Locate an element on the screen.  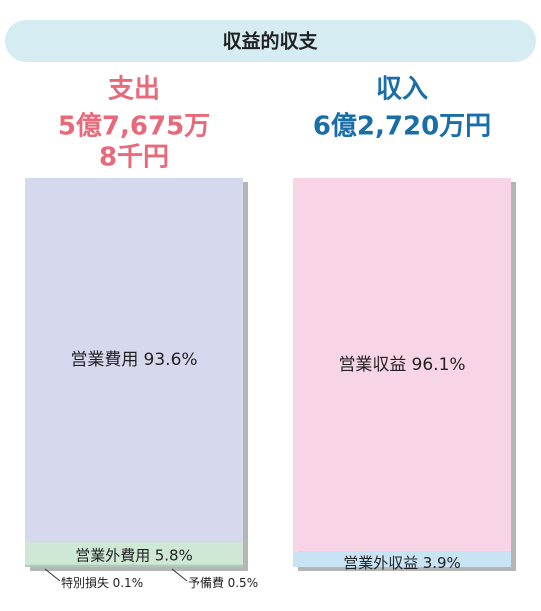
segment-label: 営業外収益 3.9% is located at coordinates (402, 562).